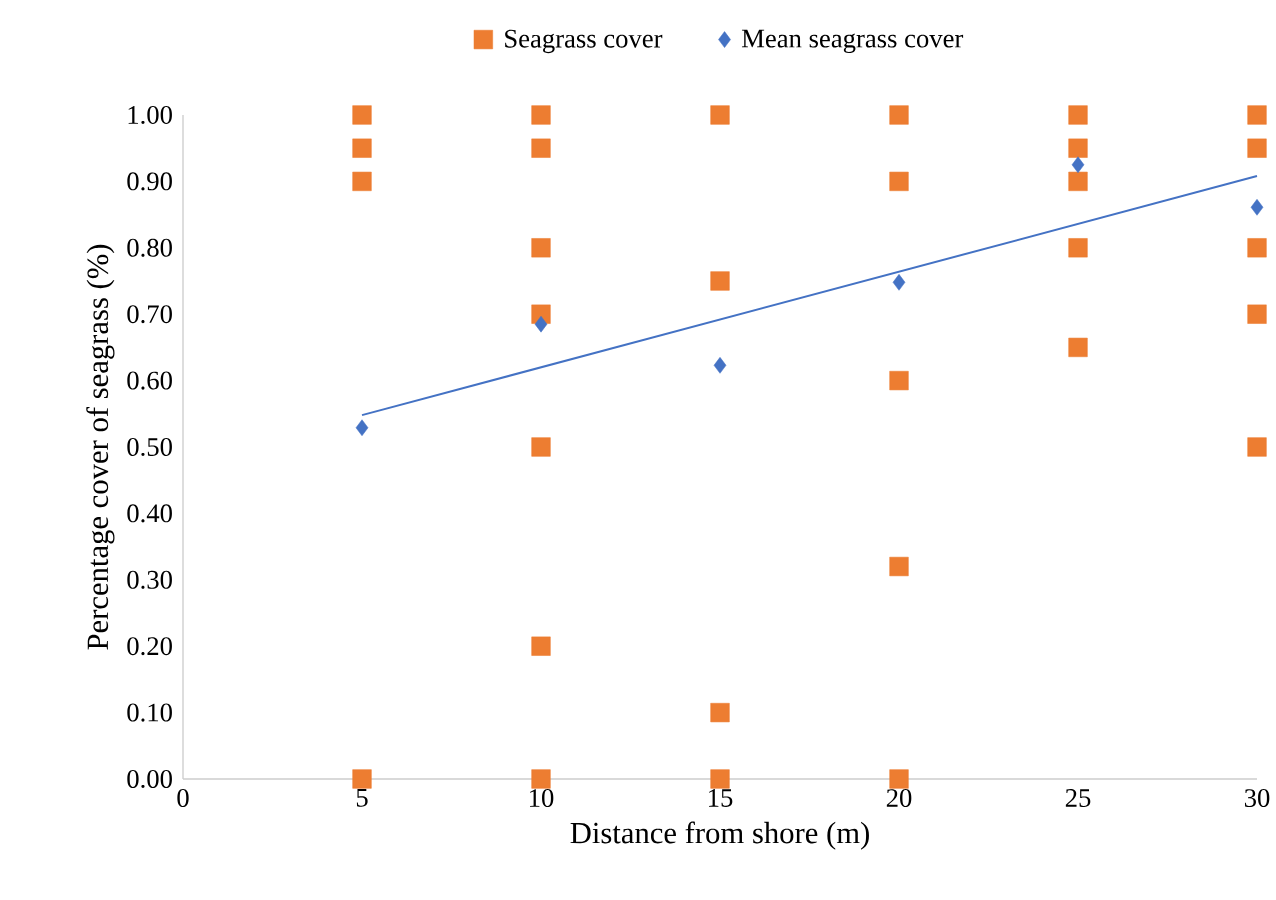 This screenshot has width=1276, height=900. What do you see at coordinates (149, 779) in the screenshot?
I see `y-tick-label: 0.00` at bounding box center [149, 779].